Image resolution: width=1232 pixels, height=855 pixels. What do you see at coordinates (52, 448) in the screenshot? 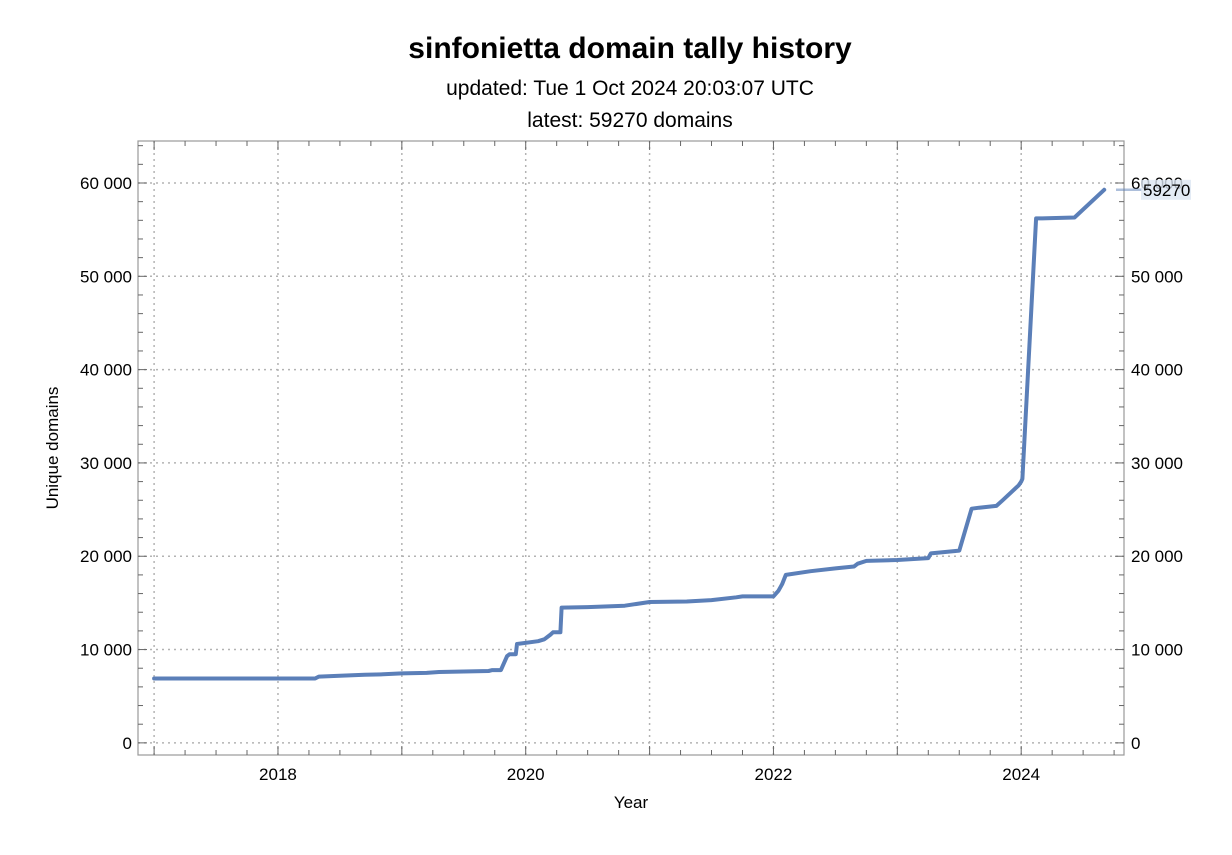
I see `y-axis-label: Unique domains` at bounding box center [52, 448].